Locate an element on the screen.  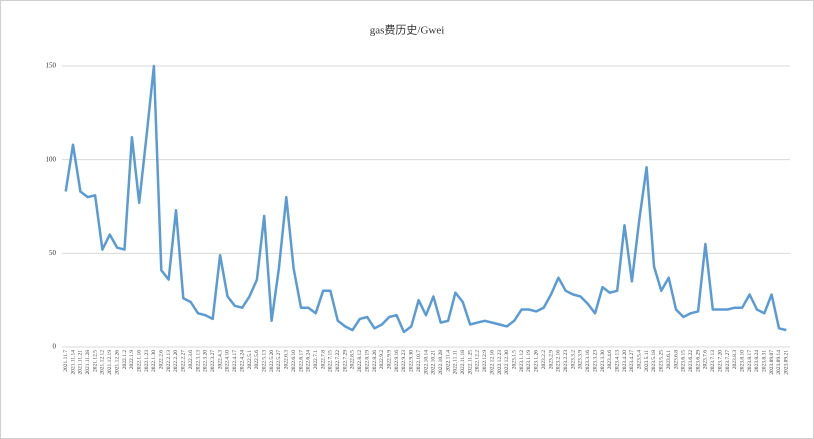
x-tick-label: 2021.12.19 is located at coordinates (110, 362).